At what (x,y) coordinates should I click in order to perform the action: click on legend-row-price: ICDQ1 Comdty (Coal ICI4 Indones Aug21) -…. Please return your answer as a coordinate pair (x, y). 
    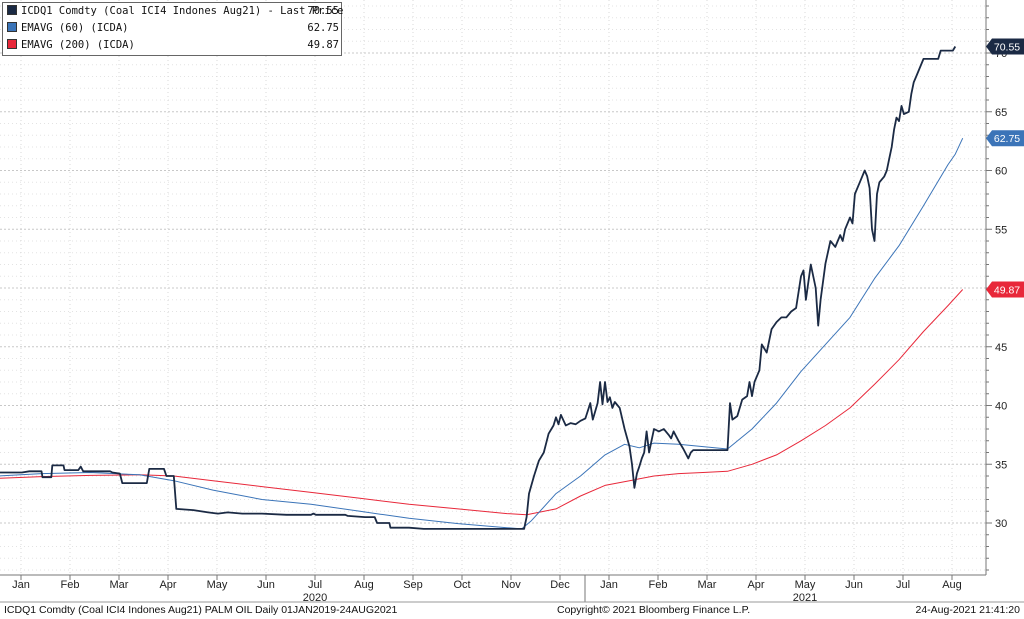
    Looking at the image, I should click on (175, 11).